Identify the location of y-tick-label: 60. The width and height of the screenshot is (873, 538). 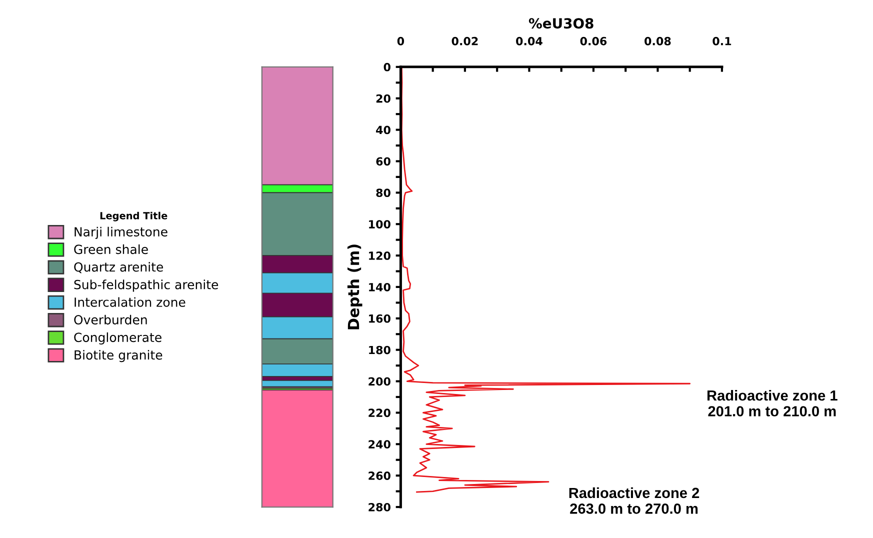
(383, 161).